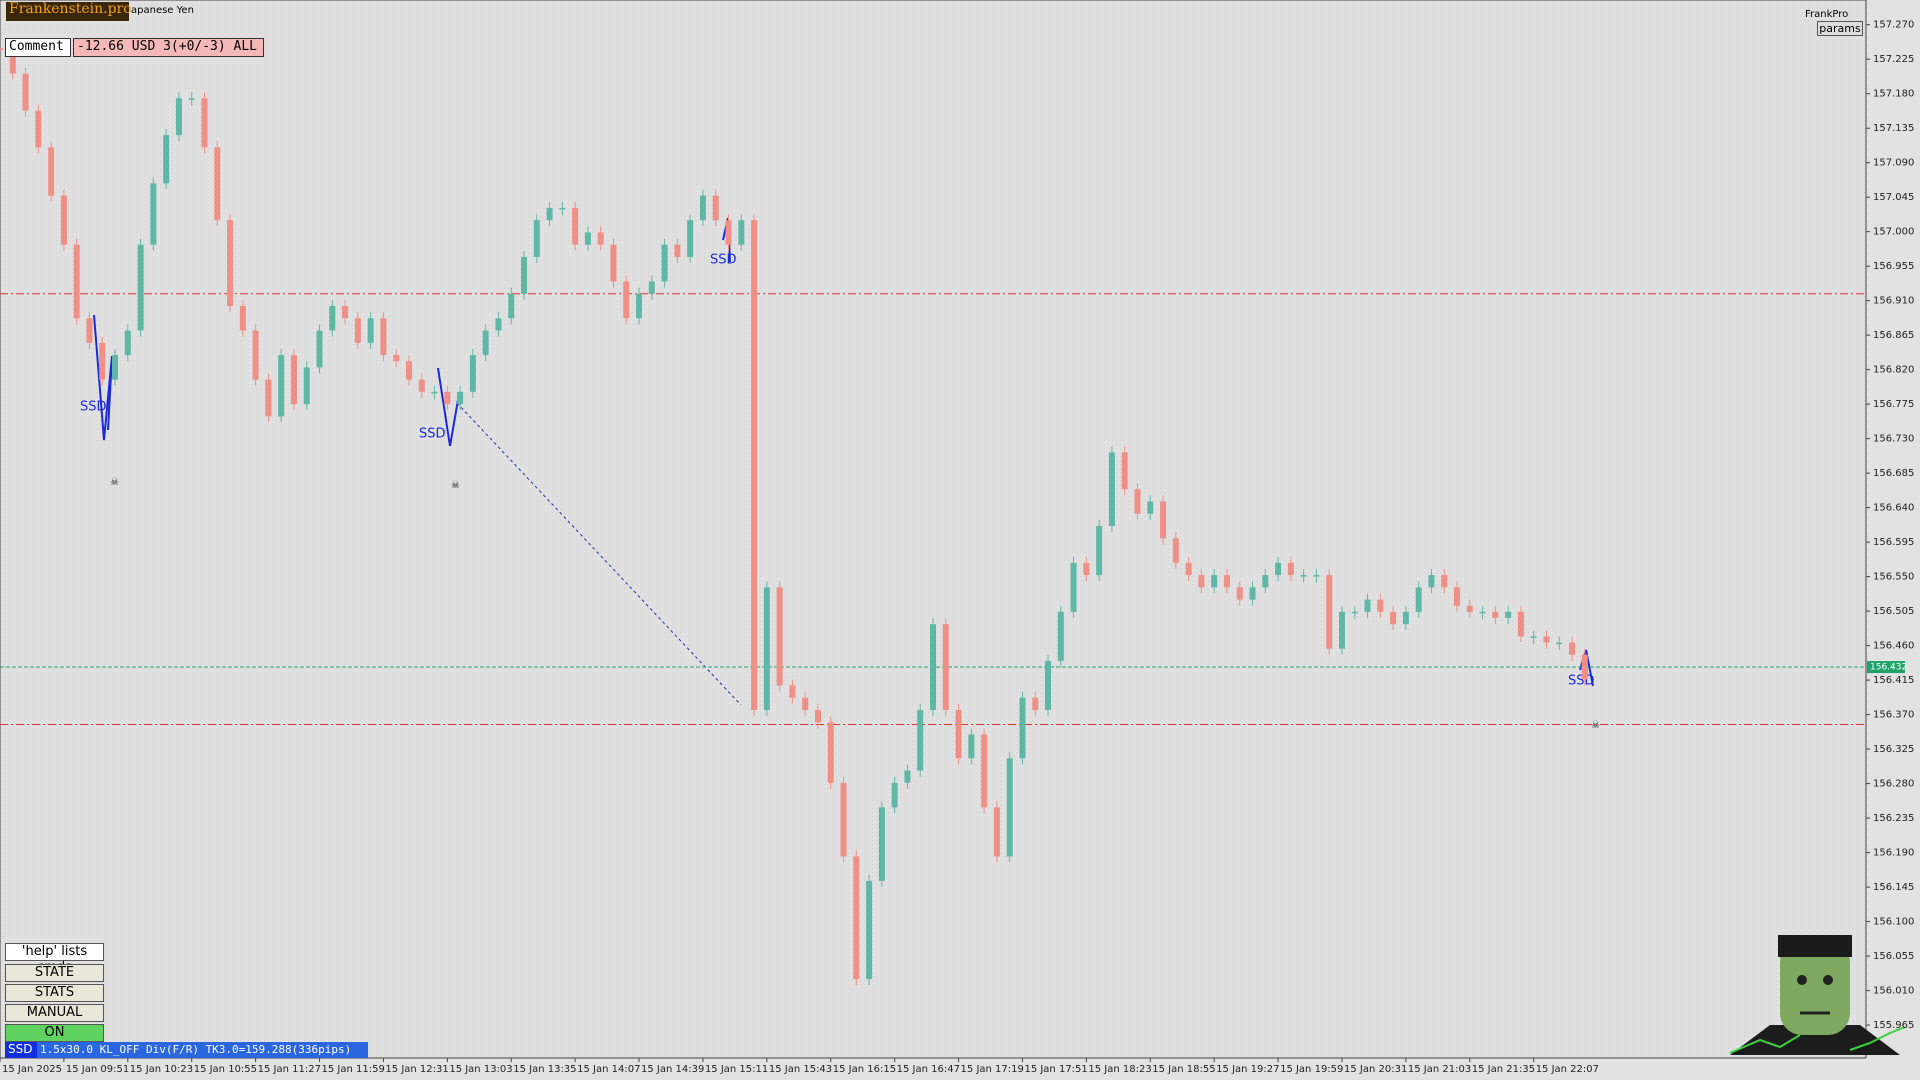 The height and width of the screenshot is (1080, 1920). Describe the element at coordinates (1893, 542) in the screenshot. I see `y-tick-label: 156.595` at that location.